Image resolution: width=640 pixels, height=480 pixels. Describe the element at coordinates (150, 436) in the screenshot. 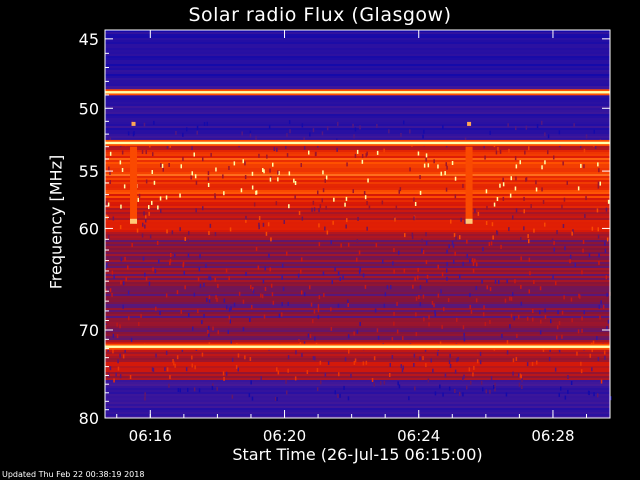

I see `x-tick-label: 06:16` at that location.